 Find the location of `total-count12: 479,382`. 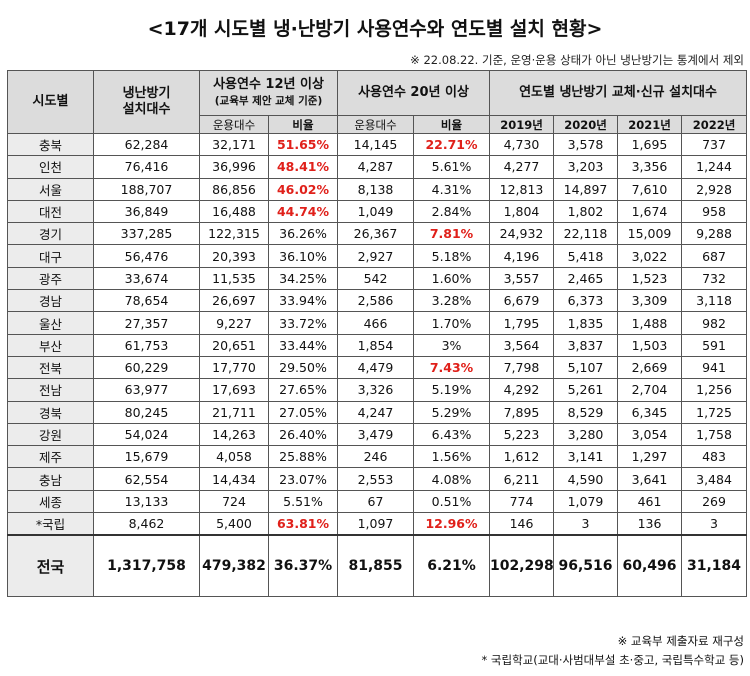

total-count12: 479,382 is located at coordinates (234, 566).